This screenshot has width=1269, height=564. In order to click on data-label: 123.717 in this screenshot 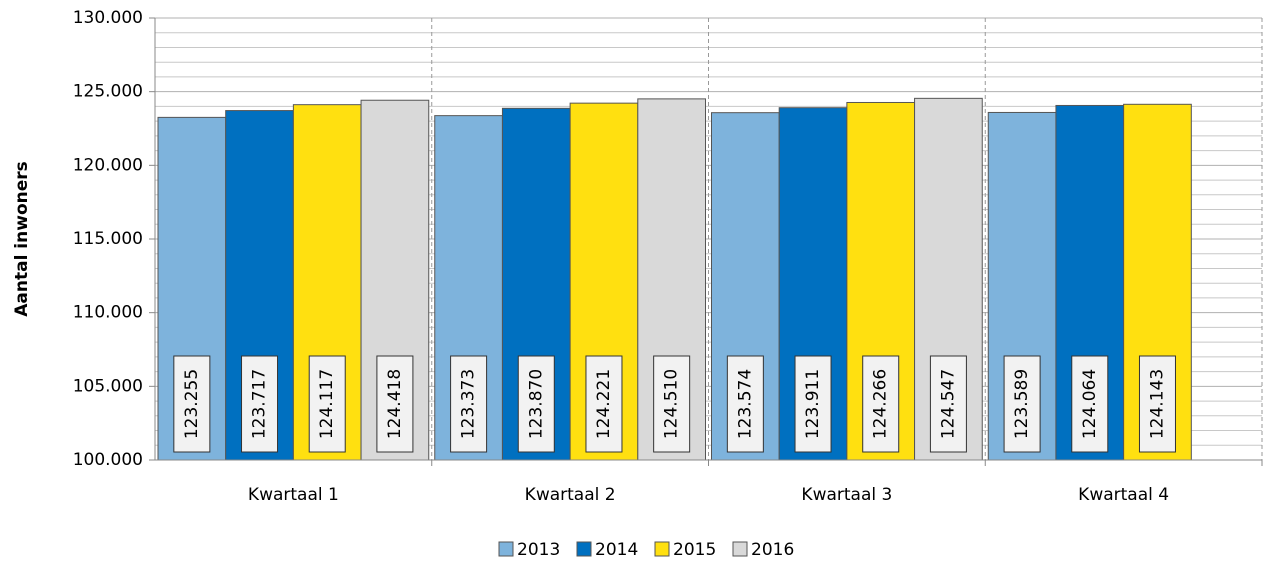, I will do `click(260, 404)`.